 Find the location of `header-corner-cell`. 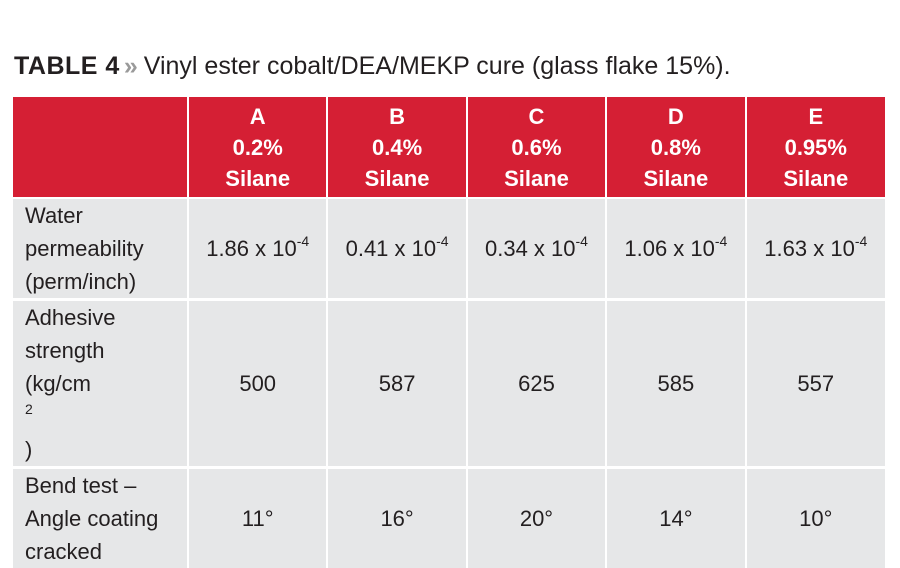

header-corner-cell is located at coordinates (100, 147).